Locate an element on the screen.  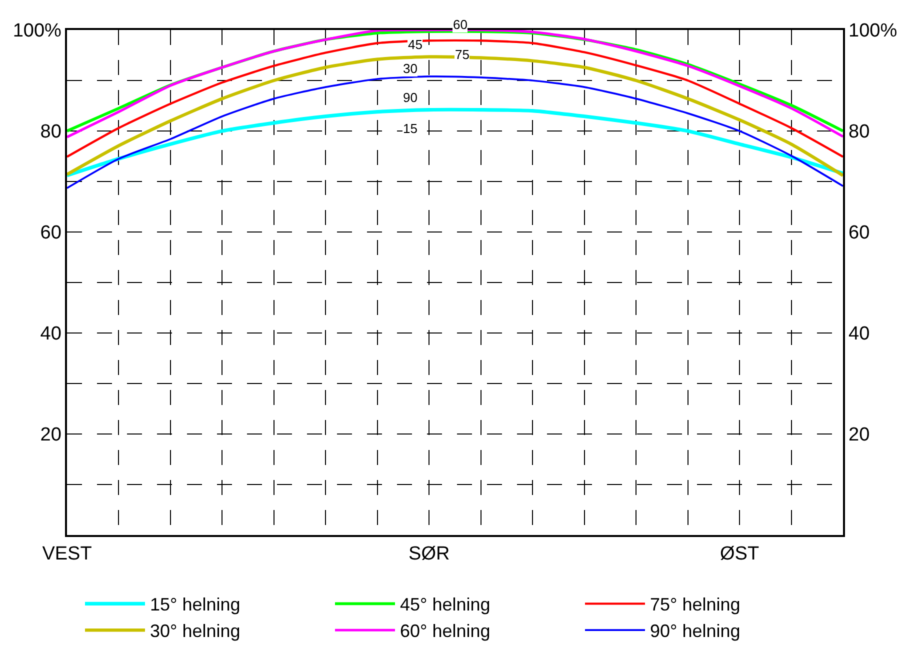
legend-label: 75° helning is located at coordinates (695, 604).